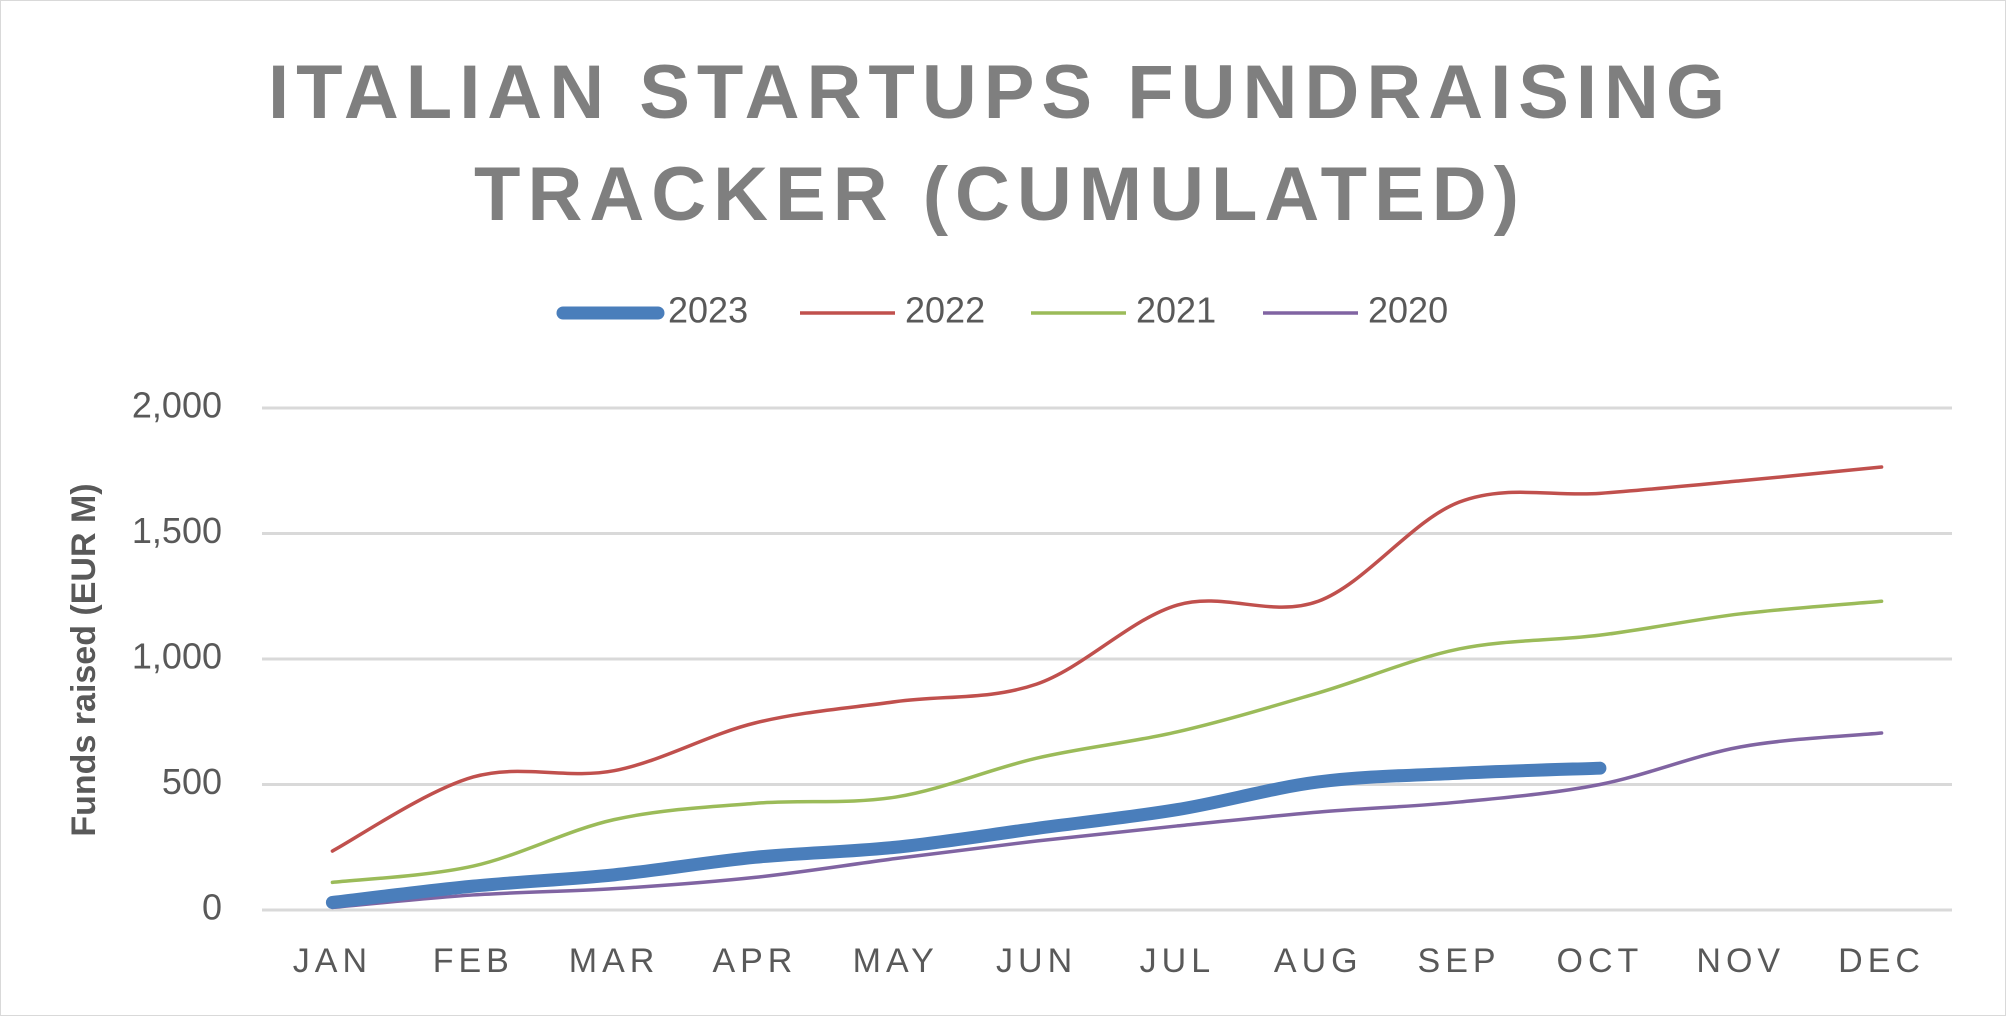 This screenshot has height=1016, width=2006. What do you see at coordinates (84, 659) in the screenshot?
I see `y-axis-label: Funds raised (EUR M)` at bounding box center [84, 659].